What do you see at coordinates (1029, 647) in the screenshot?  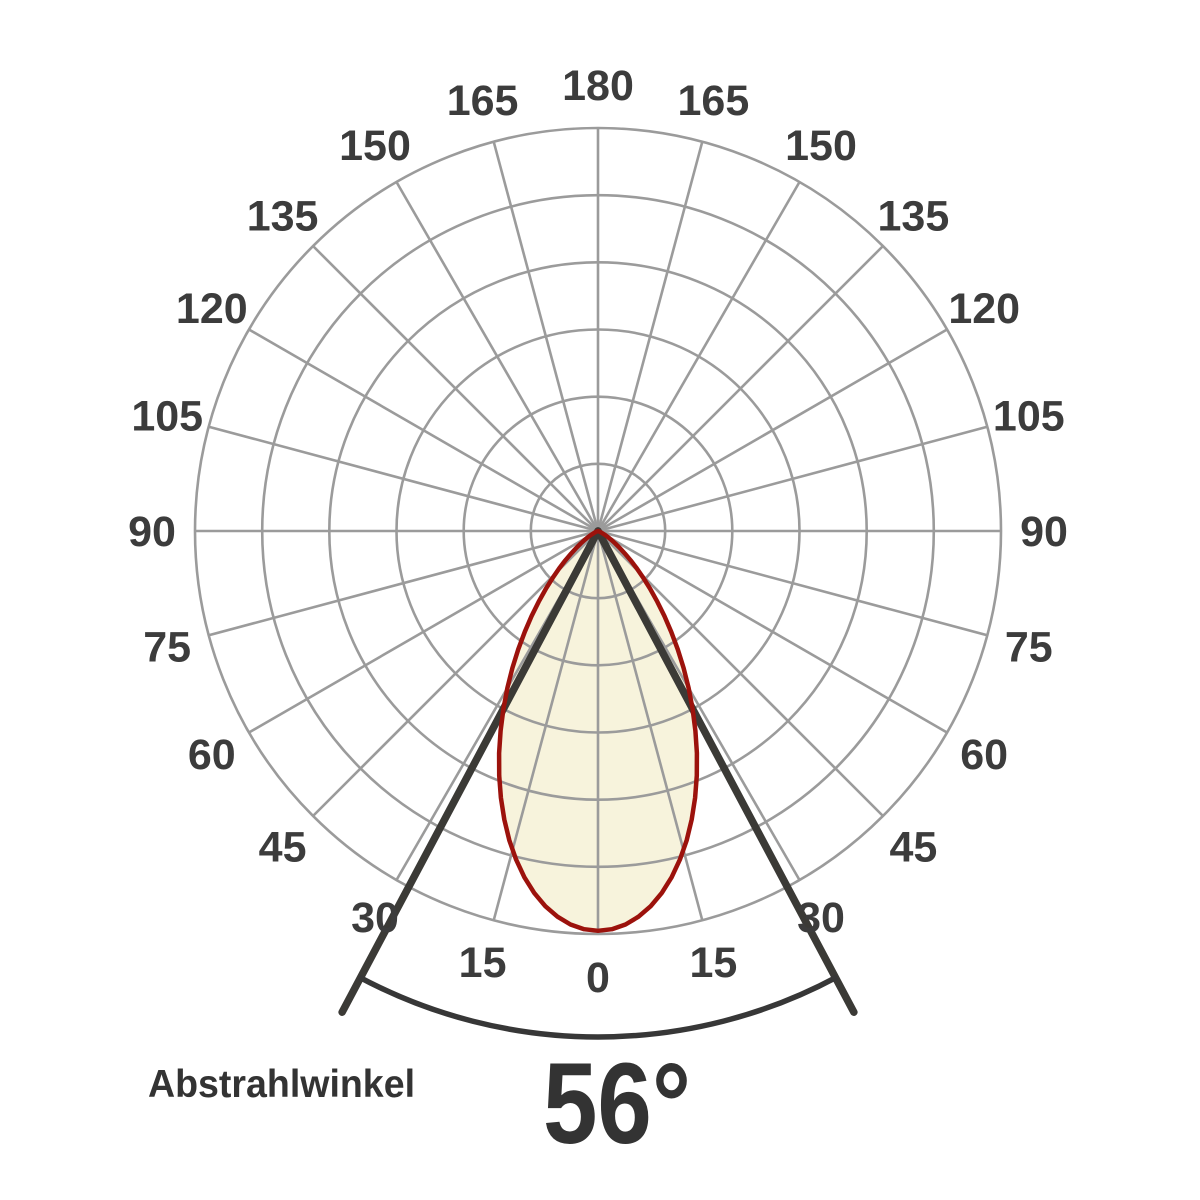 I see `angle-tick-label-75-right: 75` at bounding box center [1029, 647].